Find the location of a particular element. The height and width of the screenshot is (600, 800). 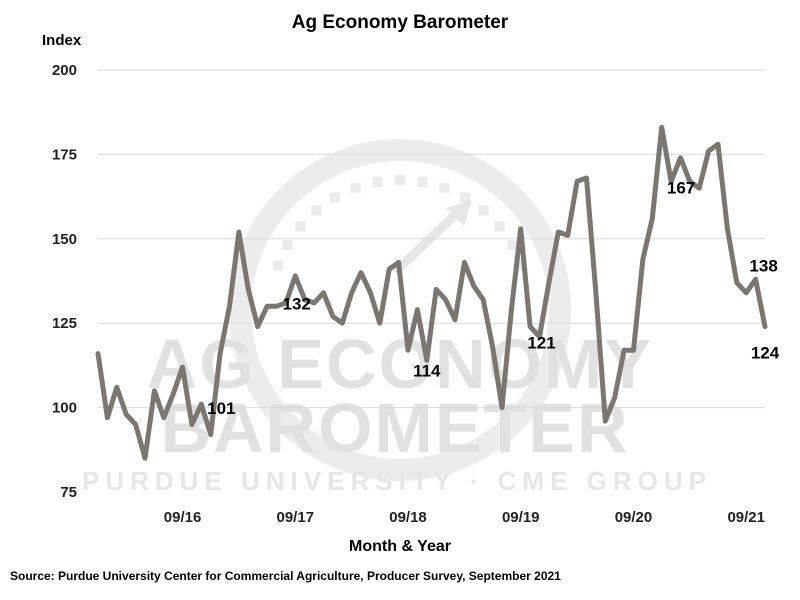

data-label: 124 is located at coordinates (765, 353).